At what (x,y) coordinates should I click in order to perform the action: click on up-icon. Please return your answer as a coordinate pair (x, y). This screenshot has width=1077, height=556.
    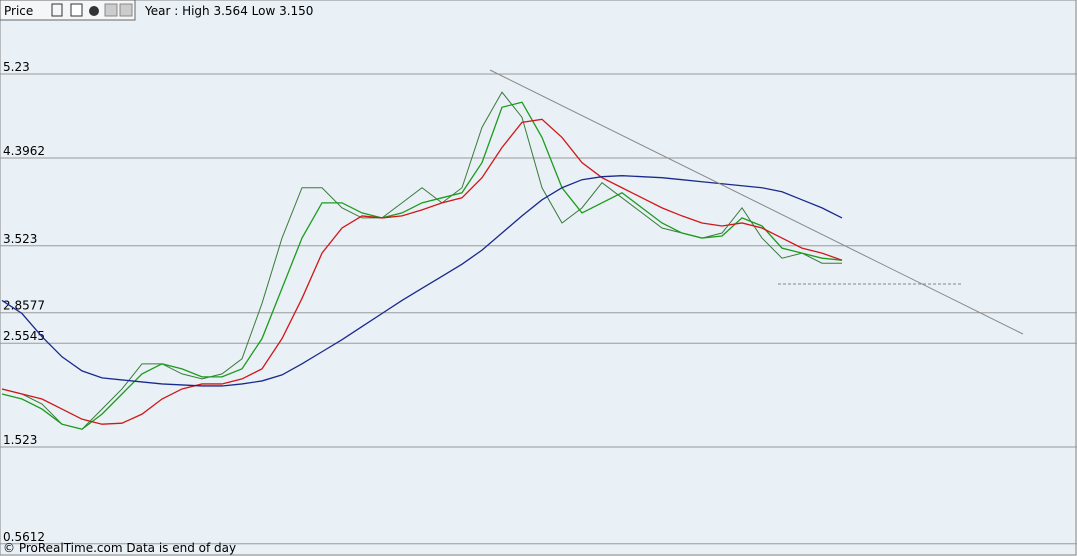
    Looking at the image, I should click on (111, 10).